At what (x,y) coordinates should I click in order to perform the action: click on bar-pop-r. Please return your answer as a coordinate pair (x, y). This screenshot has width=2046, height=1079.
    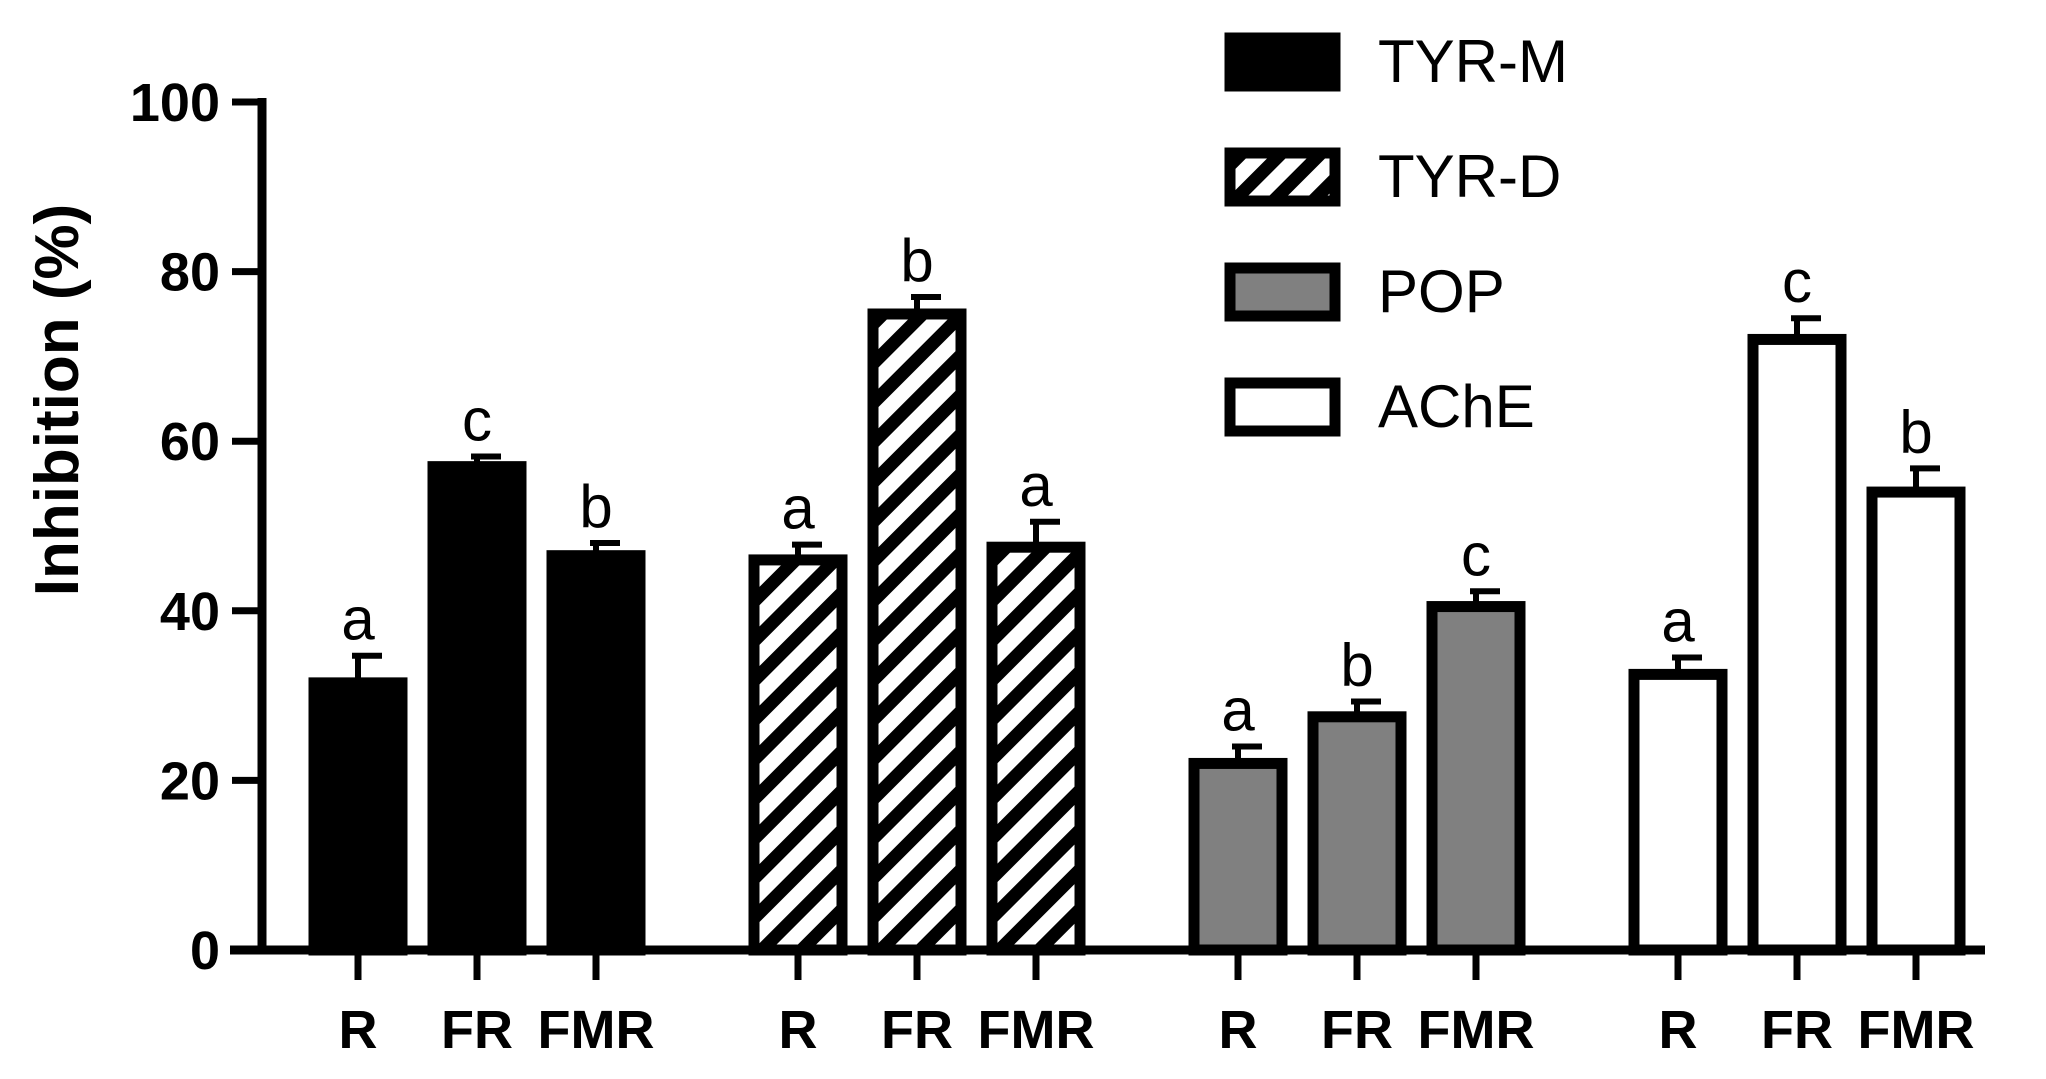
    Looking at the image, I should click on (1238, 856).